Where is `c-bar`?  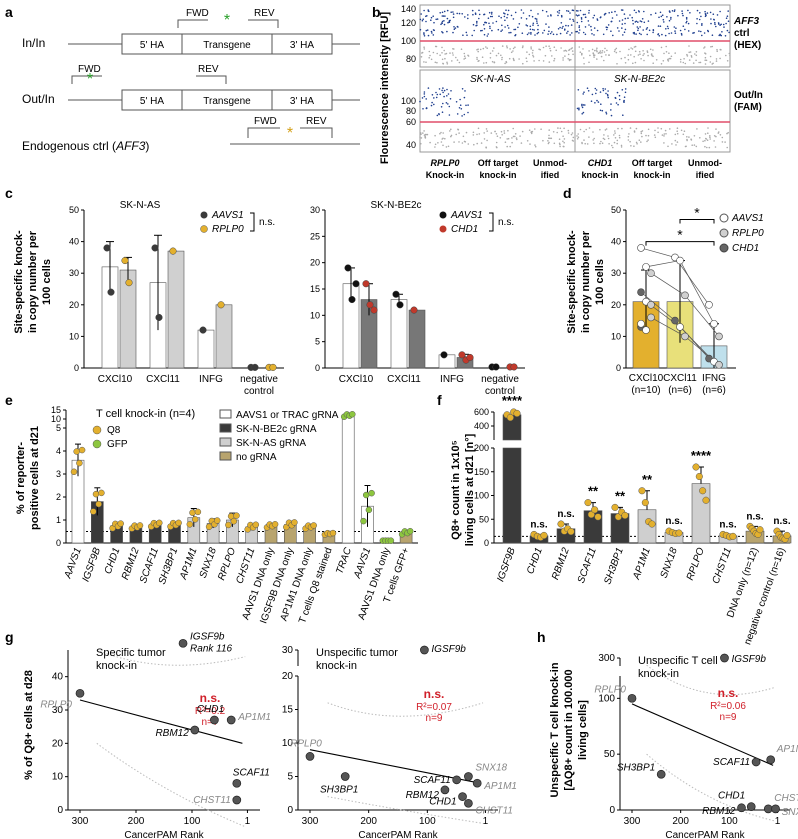 c-bar is located at coordinates (417, 339).